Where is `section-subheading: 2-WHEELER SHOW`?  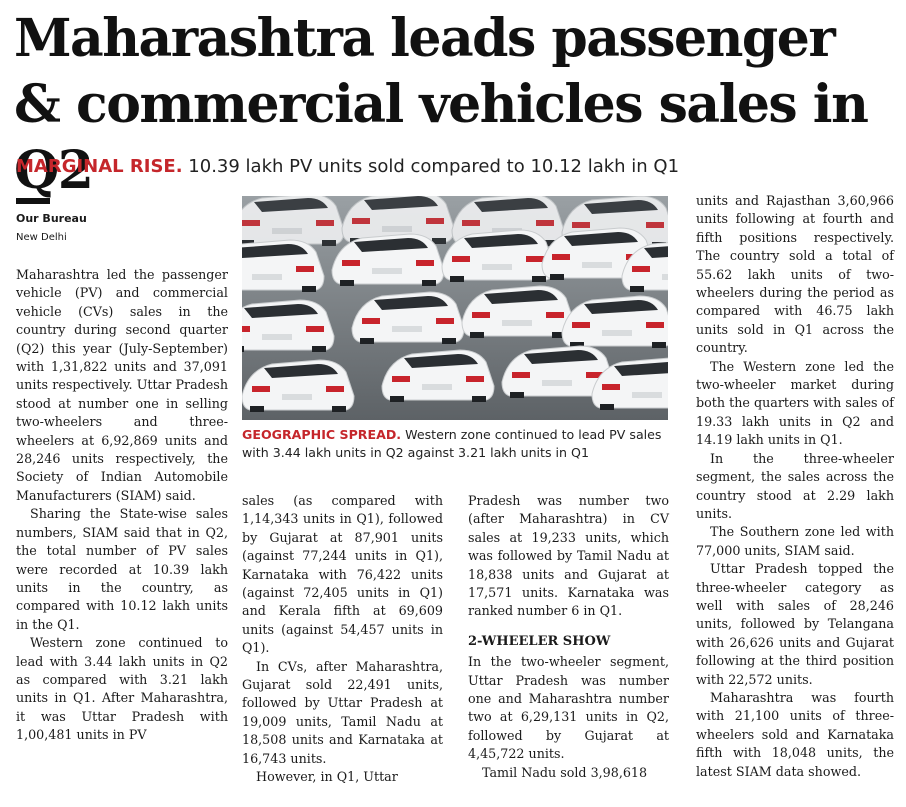 section-subheading: 2-WHEELER SHOW is located at coordinates (539, 641).